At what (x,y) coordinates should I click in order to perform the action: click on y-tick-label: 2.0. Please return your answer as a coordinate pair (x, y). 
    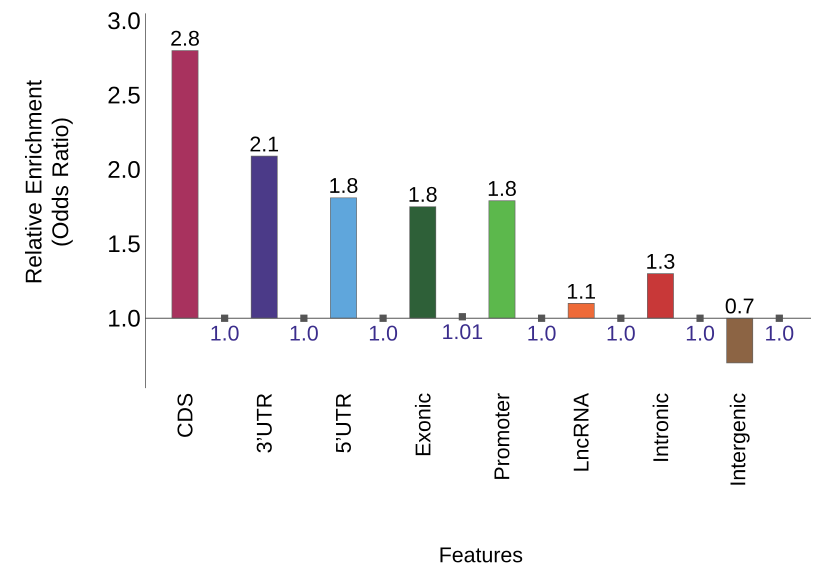
    Looking at the image, I should click on (124, 169).